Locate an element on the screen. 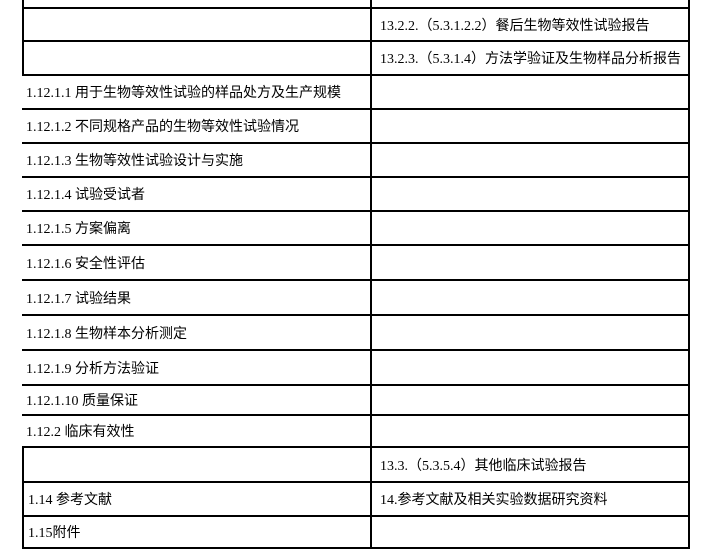 Image resolution: width=718 pixels, height=552 pixels. table-row: 1.12.1.9 分析方法验证 is located at coordinates (356, 368).